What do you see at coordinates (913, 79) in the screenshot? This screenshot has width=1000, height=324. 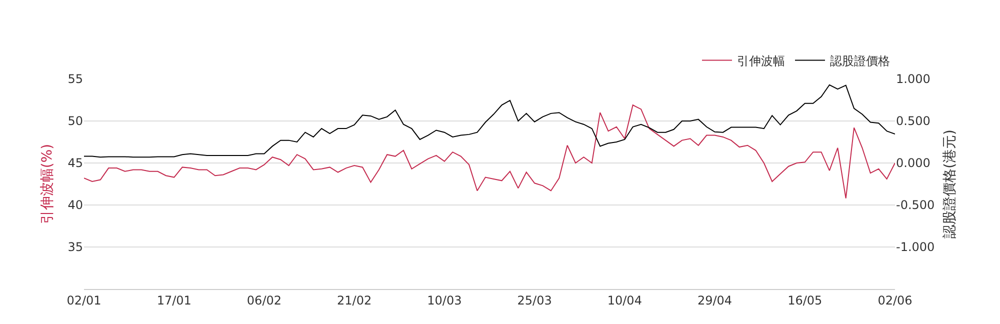 I see `y2-tick-label: 1.000` at bounding box center [913, 79].